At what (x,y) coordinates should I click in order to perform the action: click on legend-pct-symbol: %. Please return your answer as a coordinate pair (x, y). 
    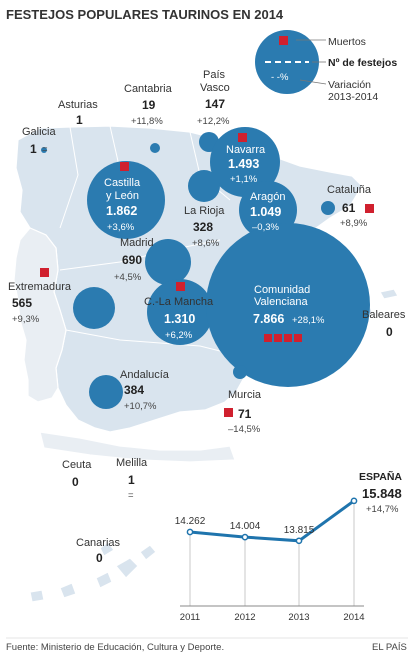
    Looking at the image, I should click on (284, 77).